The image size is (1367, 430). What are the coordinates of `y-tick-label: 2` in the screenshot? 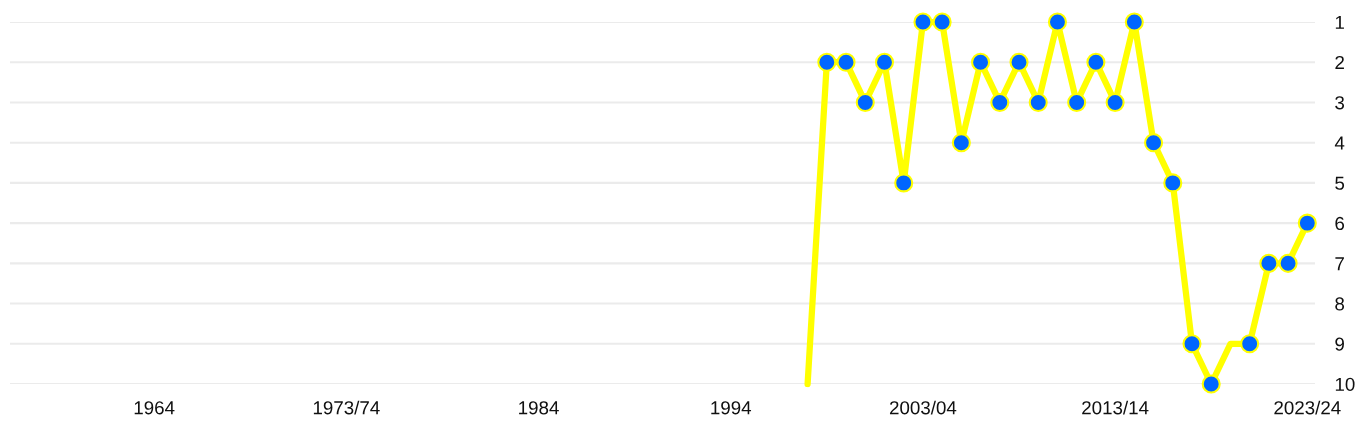 It's located at (1339, 62).